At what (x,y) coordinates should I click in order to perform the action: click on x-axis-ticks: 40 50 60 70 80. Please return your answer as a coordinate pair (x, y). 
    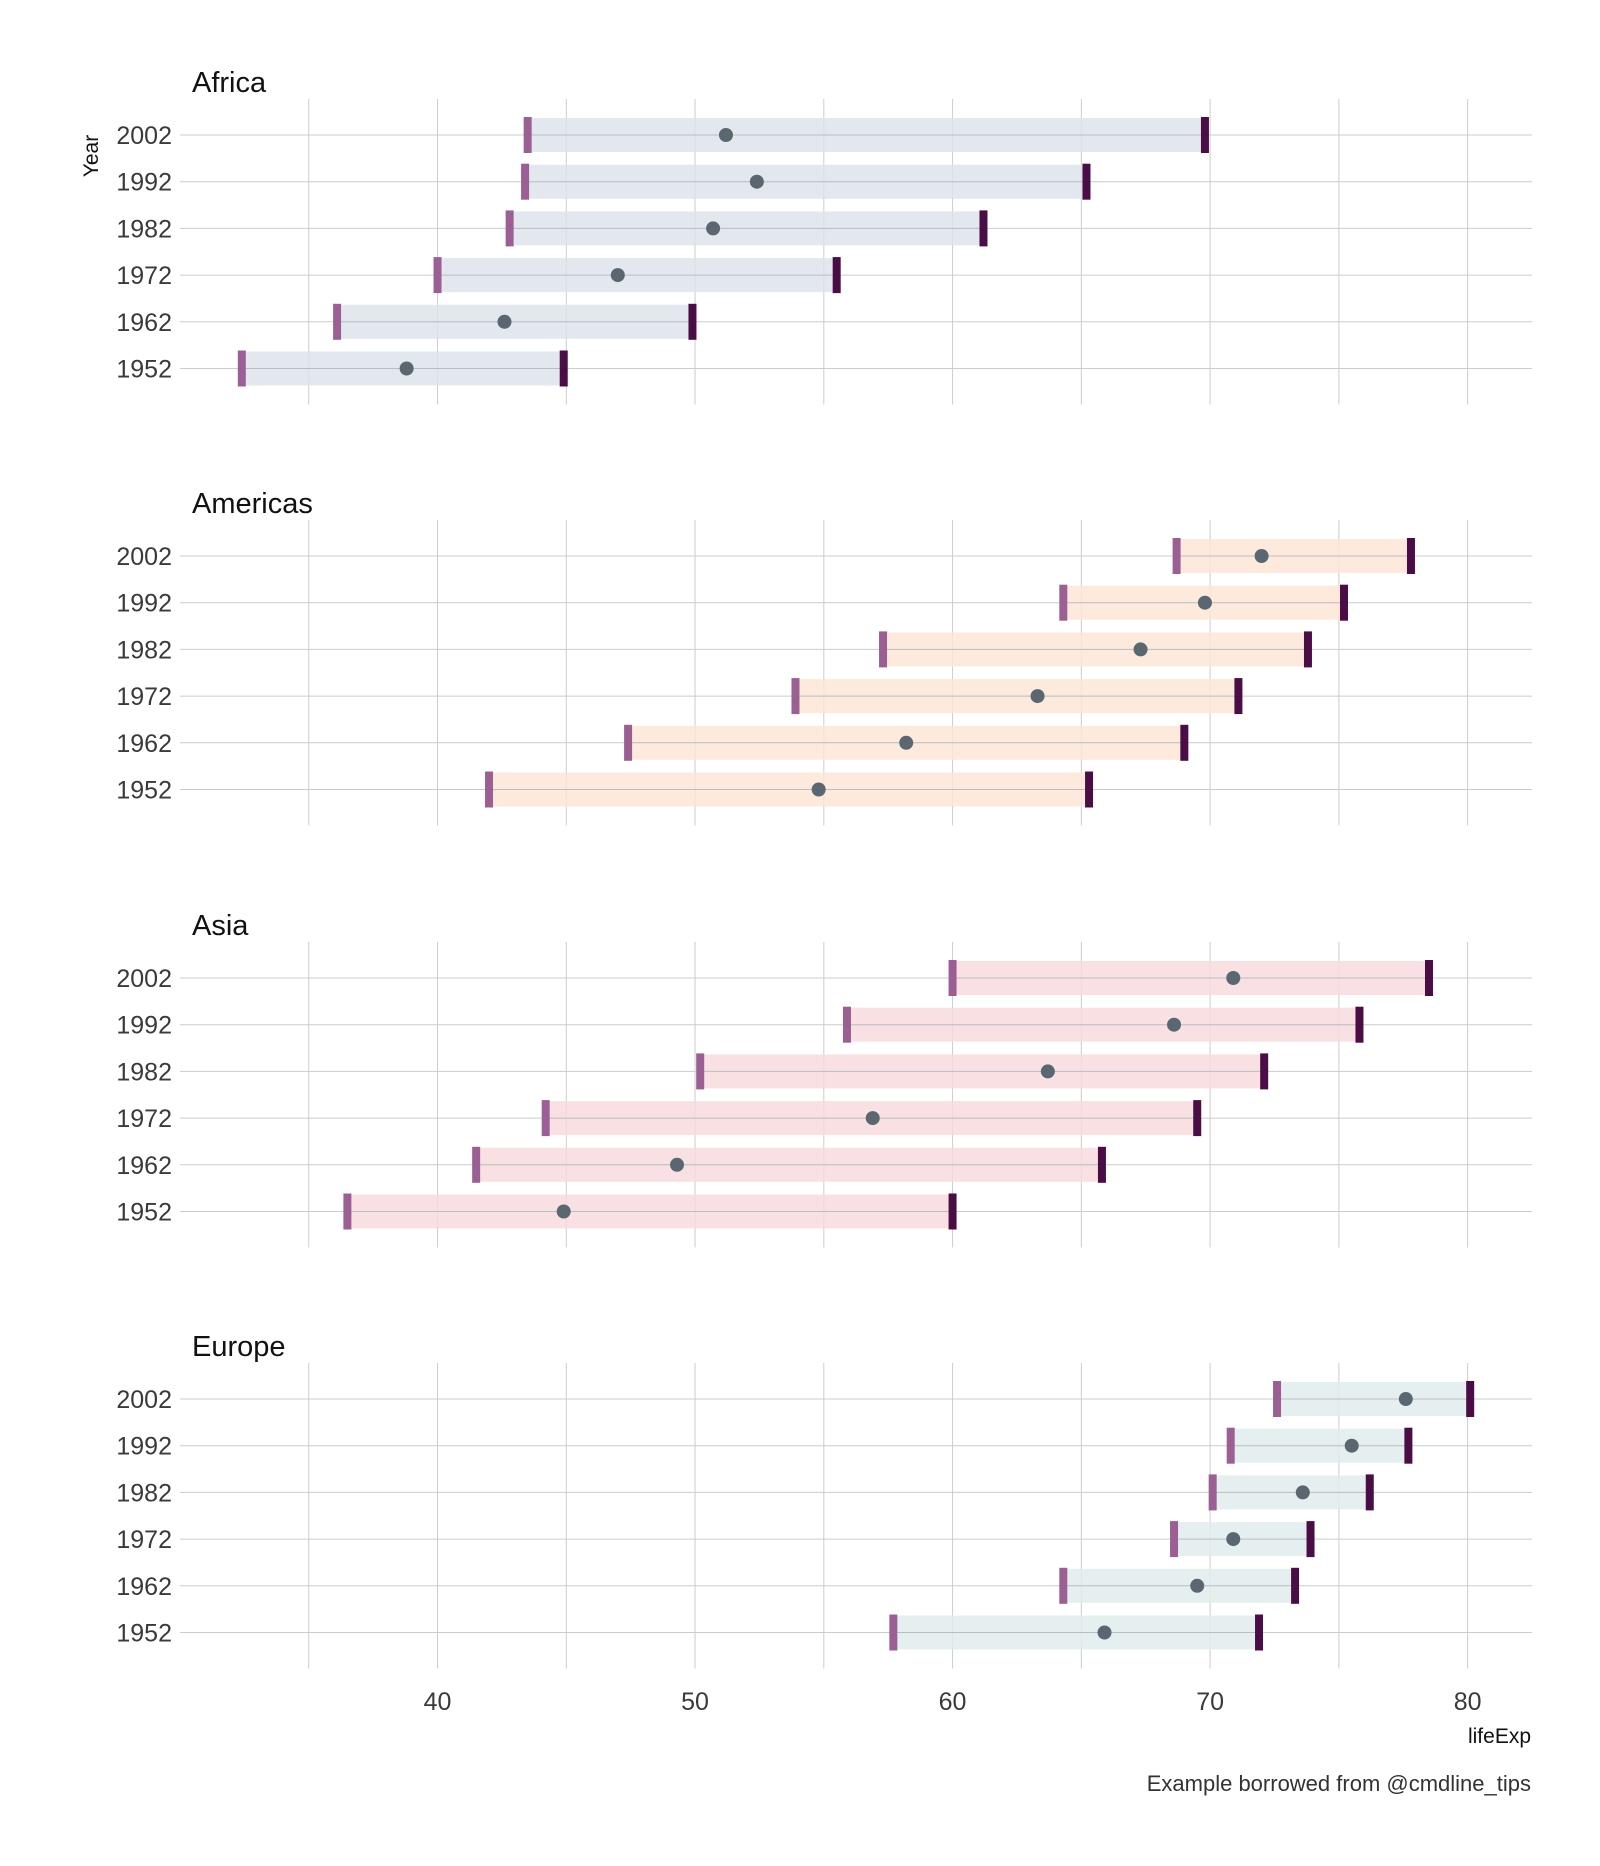
    Looking at the image, I should click on (953, 1702).